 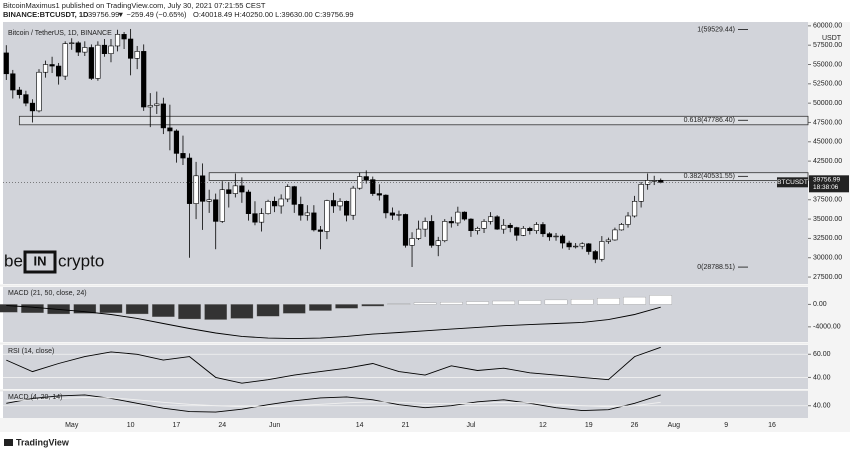 What do you see at coordinates (772, 425) in the screenshot?
I see `x-tick-label: 16` at bounding box center [772, 425].